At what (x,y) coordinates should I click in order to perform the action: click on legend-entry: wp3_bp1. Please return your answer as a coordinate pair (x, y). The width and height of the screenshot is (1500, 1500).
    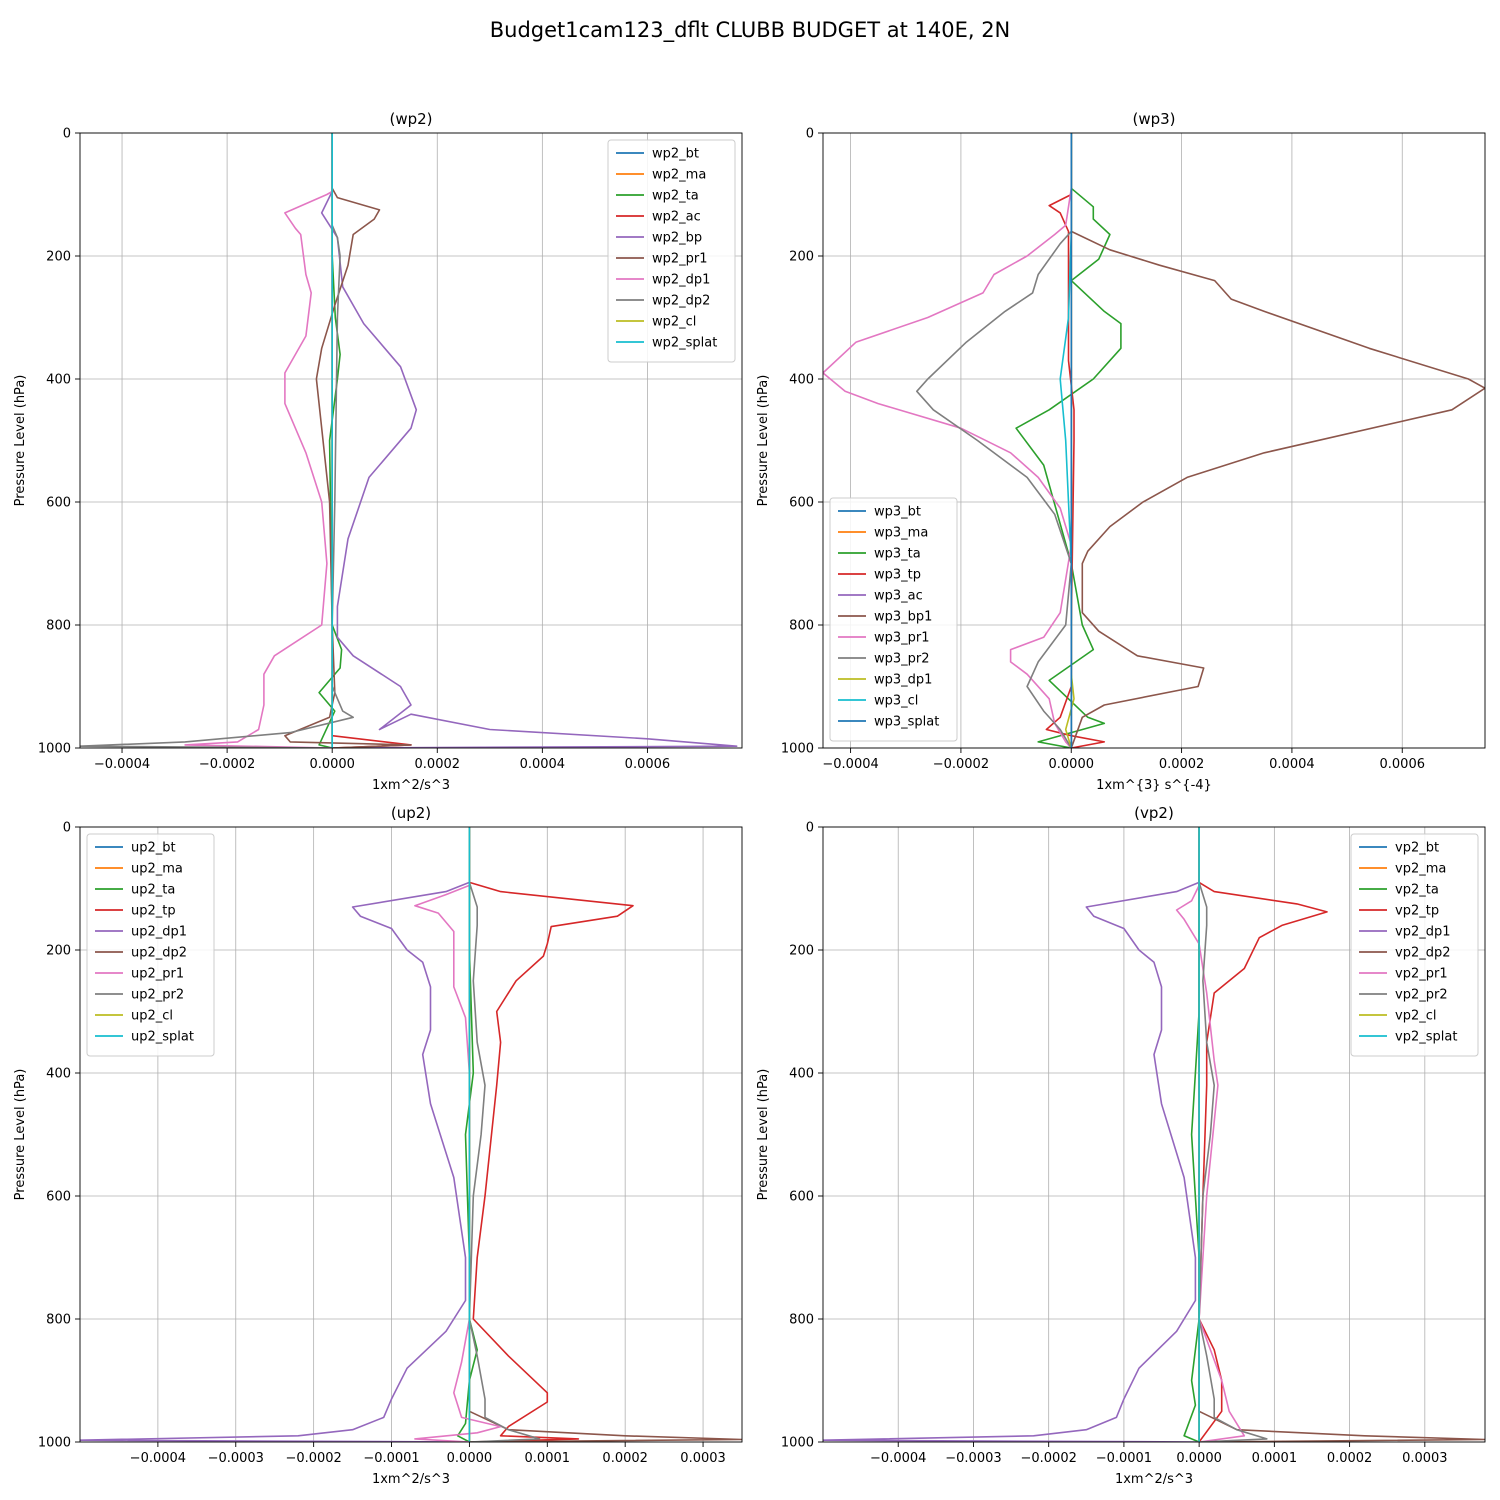
    Looking at the image, I should click on (903, 617).